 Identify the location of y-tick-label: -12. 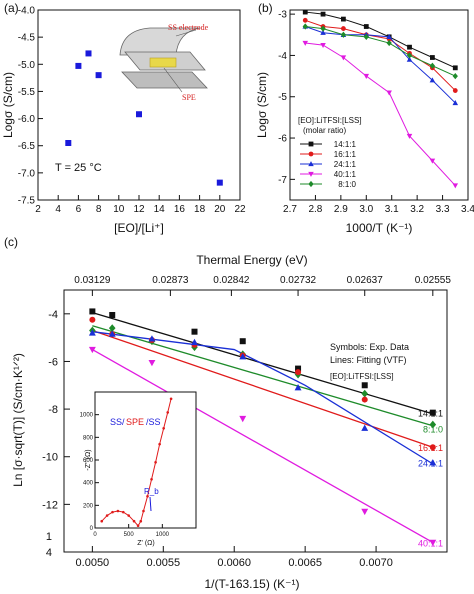
(50, 505).